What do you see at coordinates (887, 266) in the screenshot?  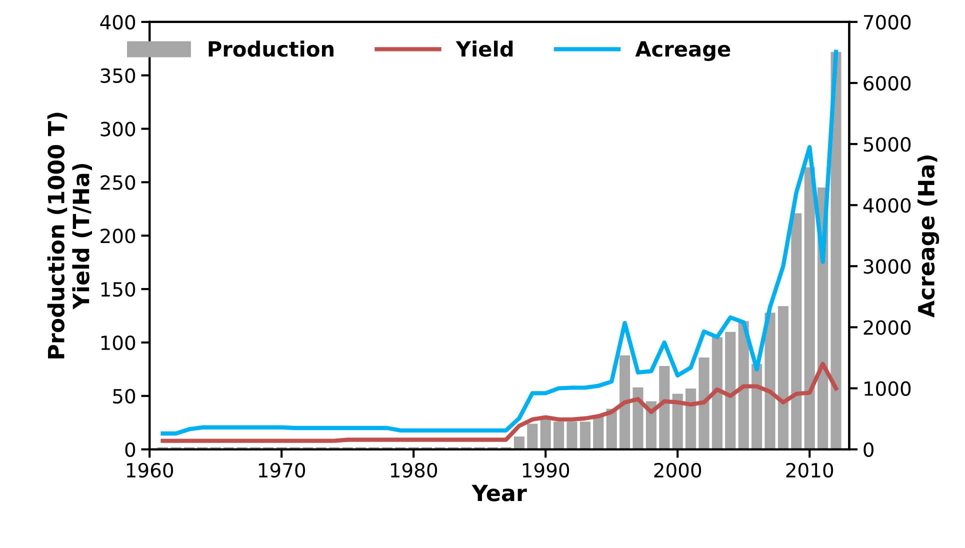 I see `y2-tick-label: 3000` at bounding box center [887, 266].